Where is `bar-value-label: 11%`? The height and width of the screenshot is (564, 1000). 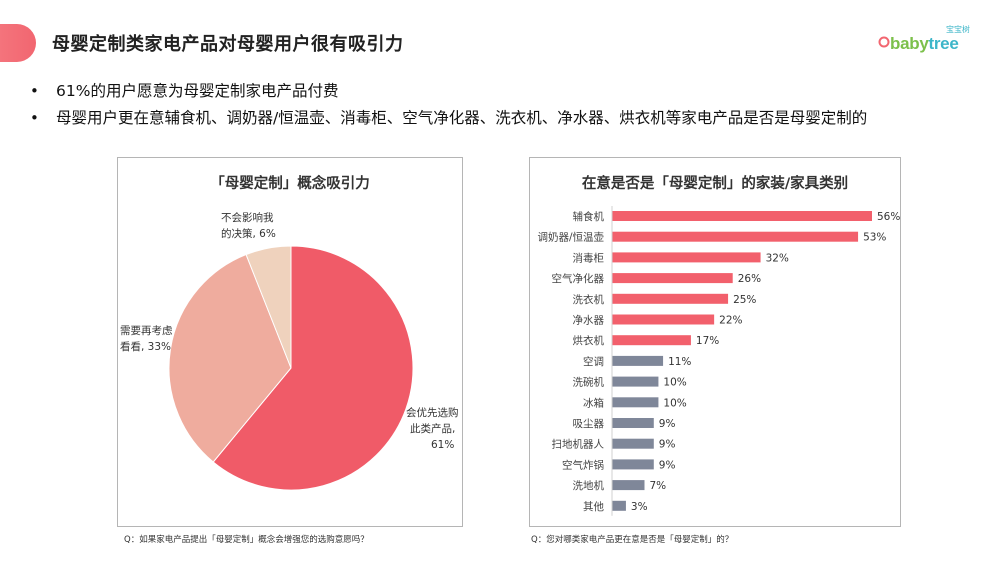
bar-value-label: 11% is located at coordinates (679, 362).